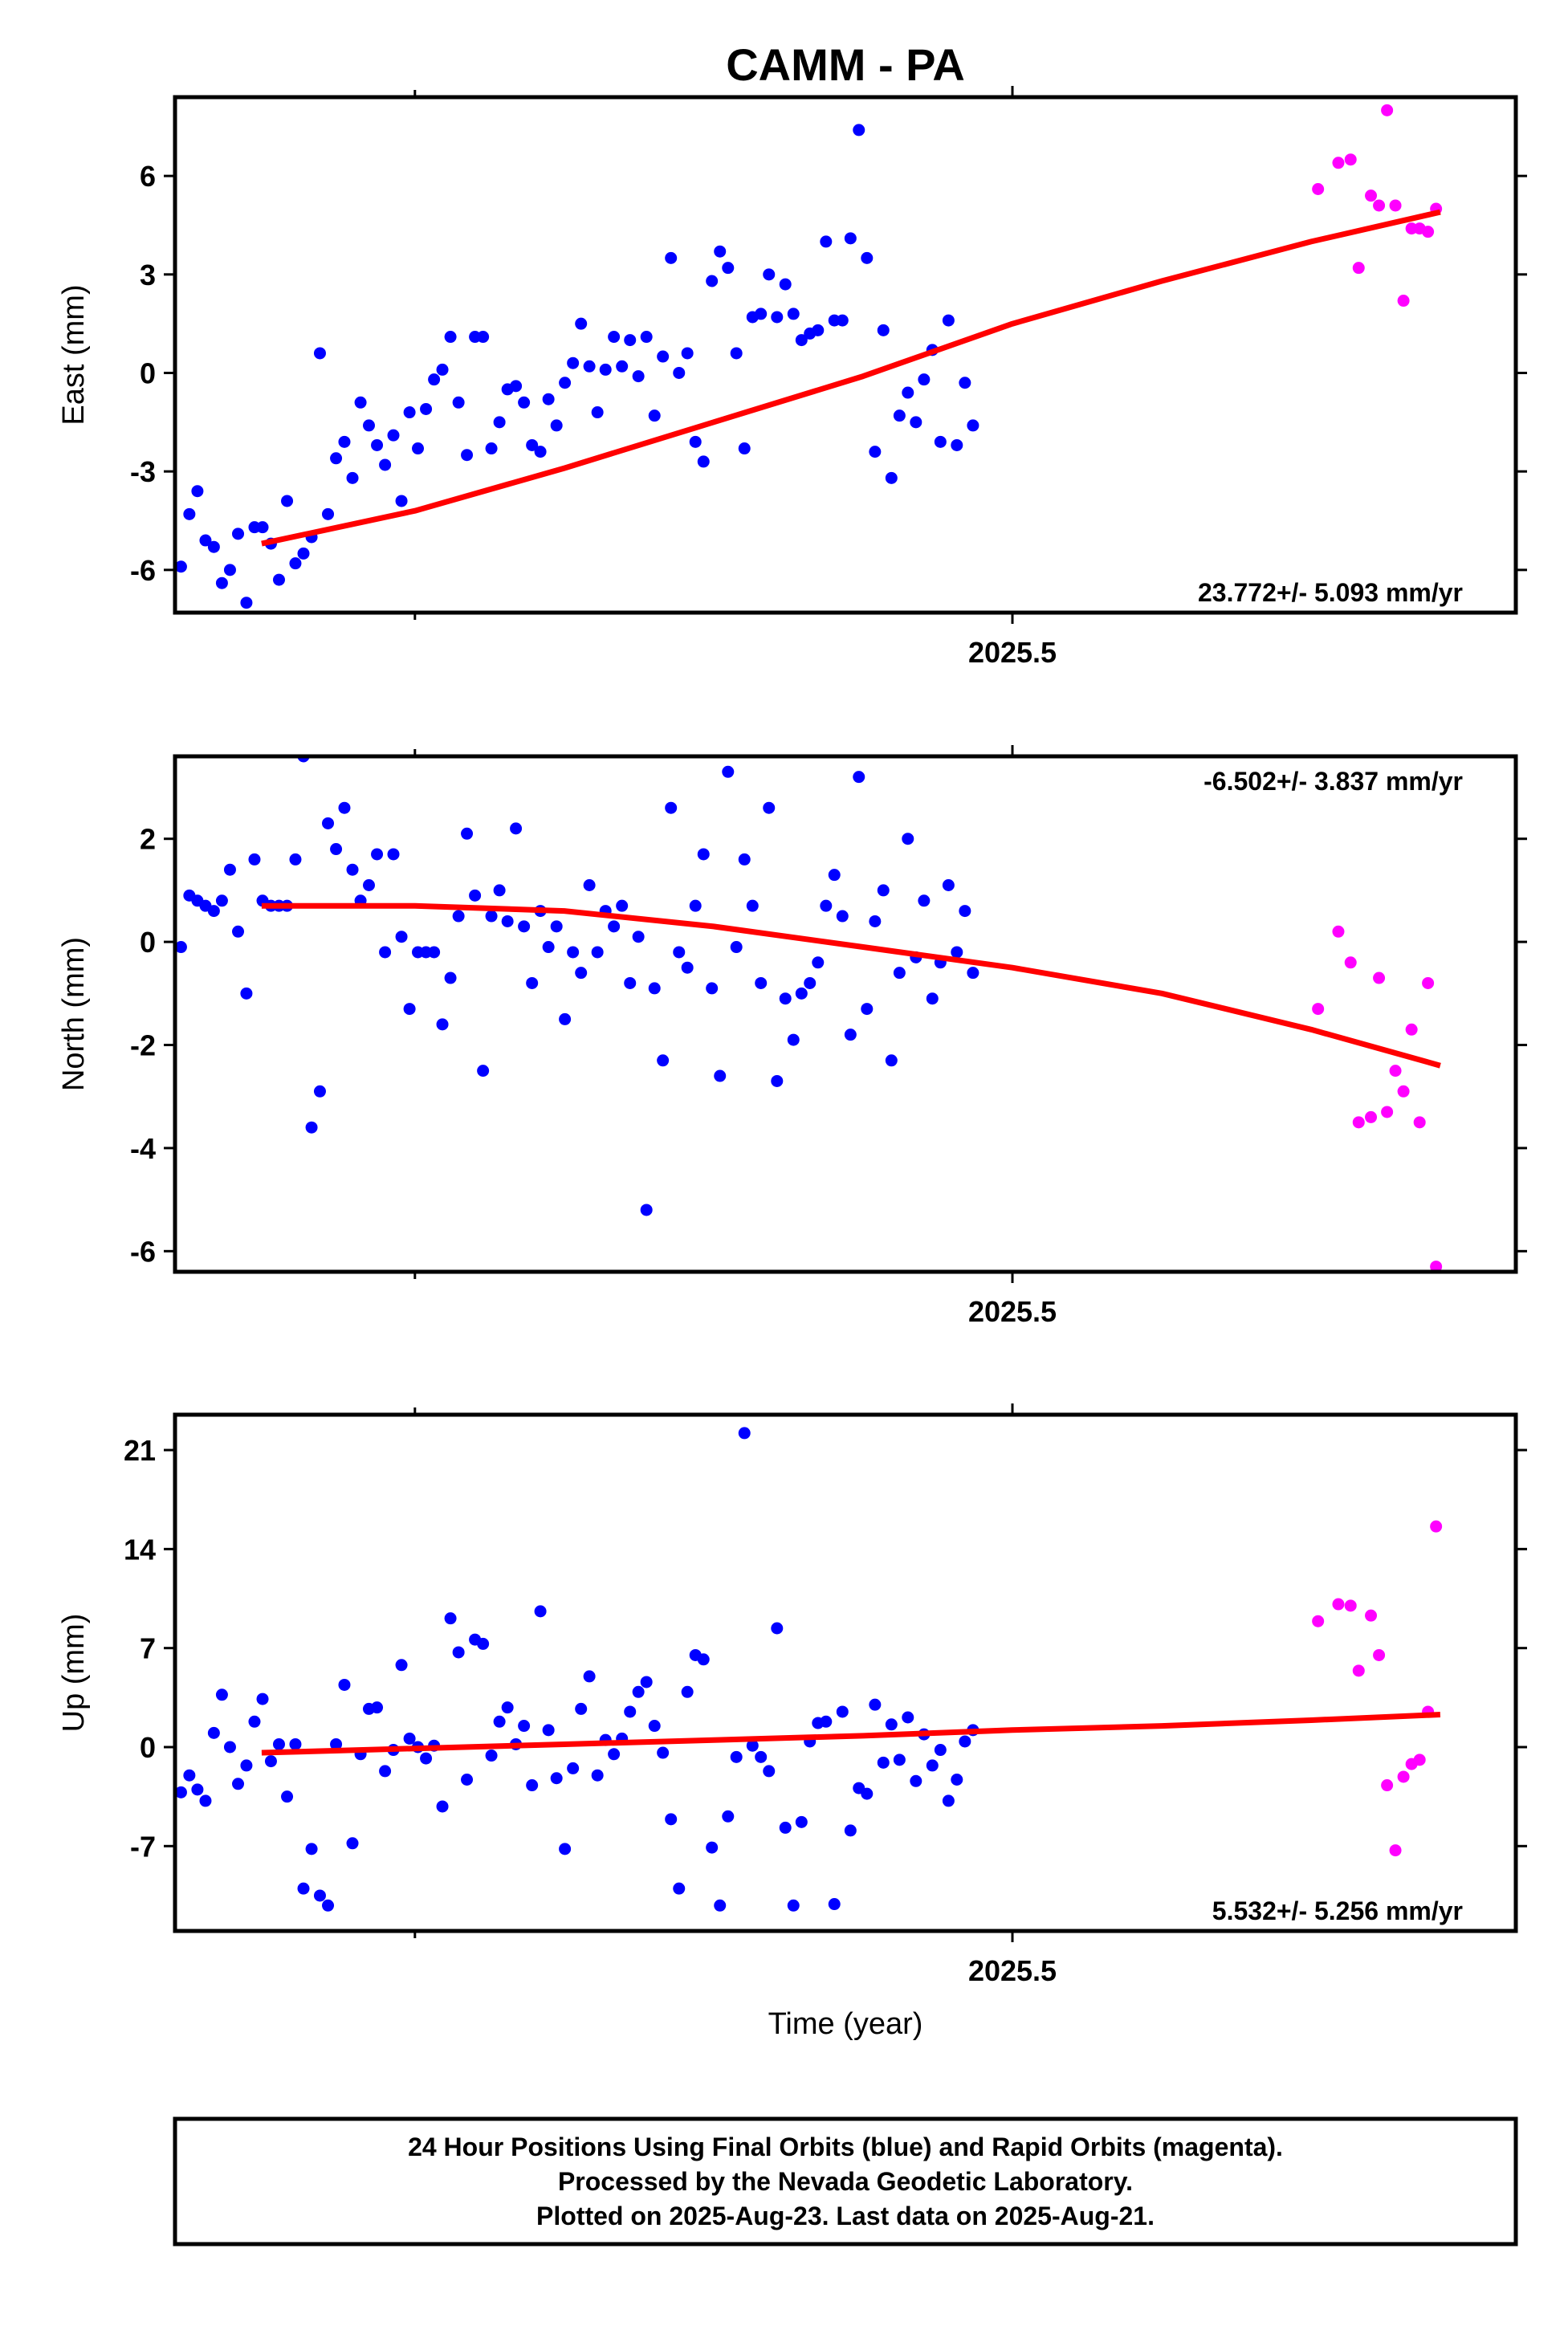  What do you see at coordinates (1012, 1311) in the screenshot?
I see `north-xtick-label: 2025.5` at bounding box center [1012, 1311].